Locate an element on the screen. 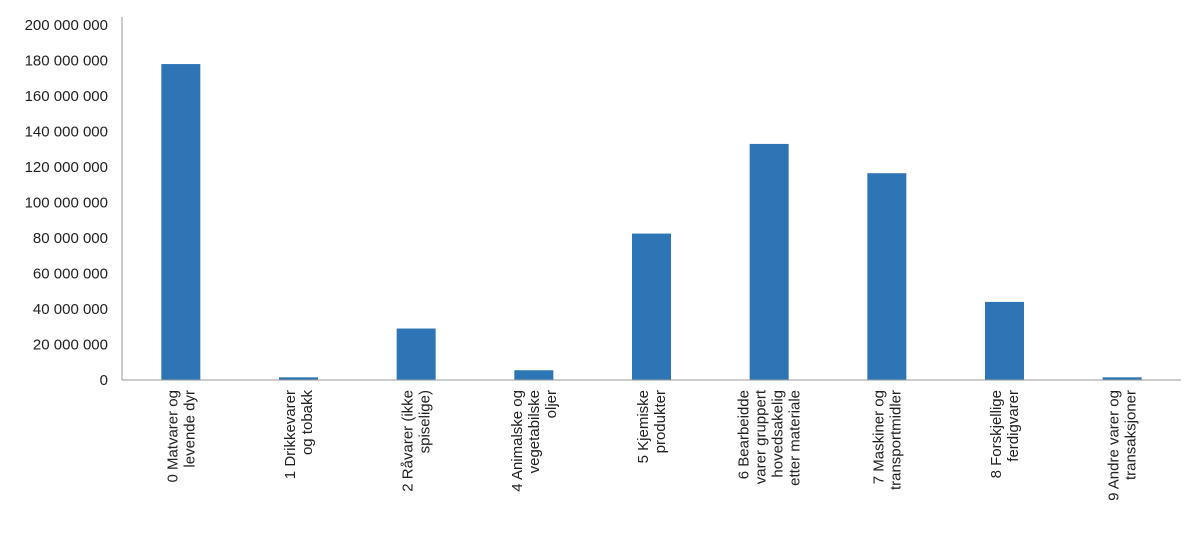 The height and width of the screenshot is (557, 1200). x-tick-label: og tobakk is located at coordinates (307, 423).